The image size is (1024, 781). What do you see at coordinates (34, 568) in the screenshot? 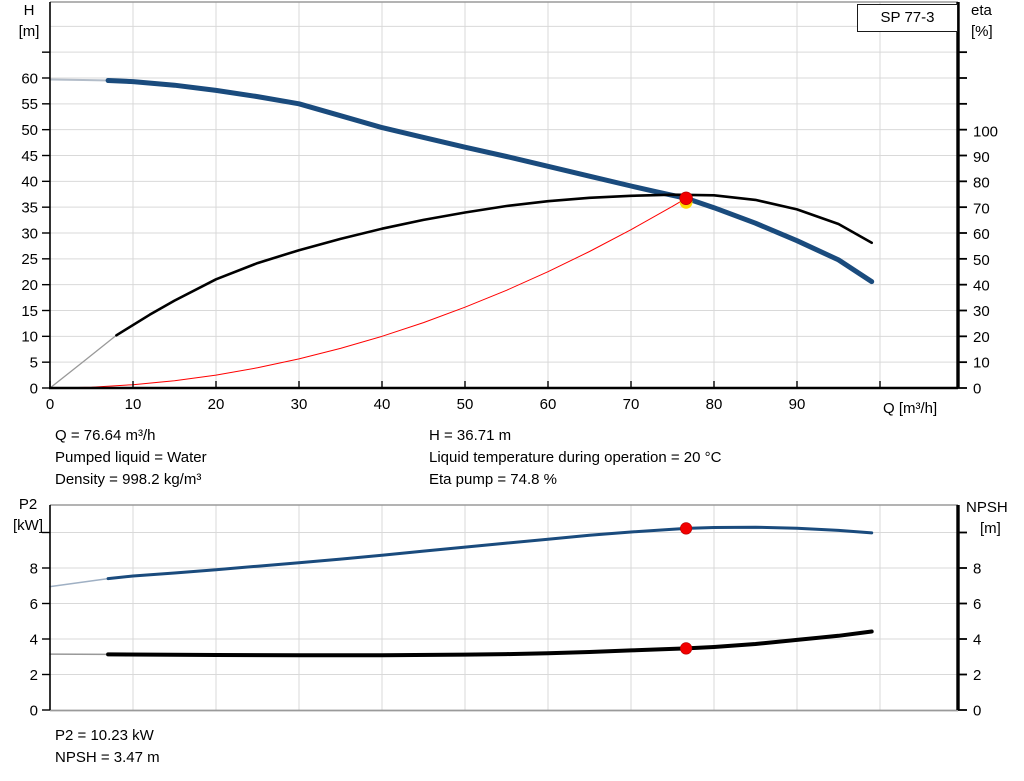
I see `left-tick-label: 8` at bounding box center [34, 568].